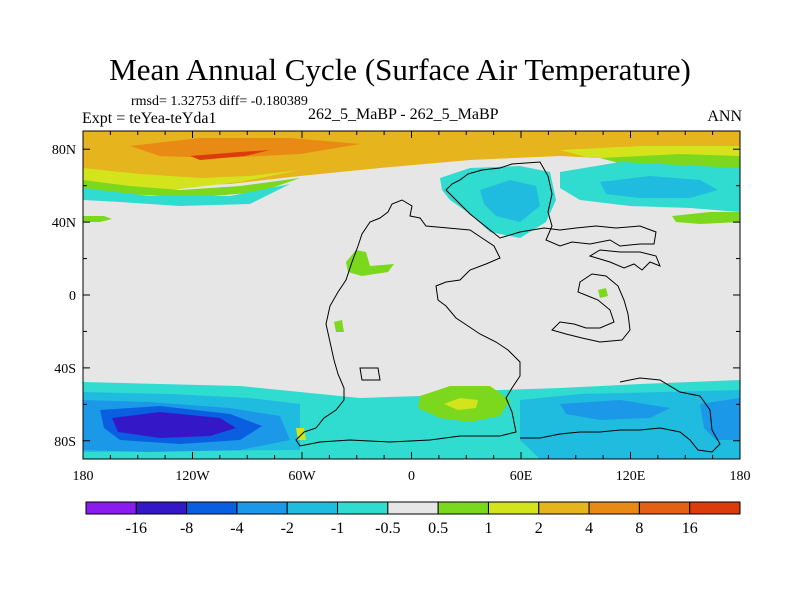 This screenshot has width=800, height=600. What do you see at coordinates (510, 201) in the screenshot?
I see `field-north-atlantic-cool-inner` at bounding box center [510, 201].